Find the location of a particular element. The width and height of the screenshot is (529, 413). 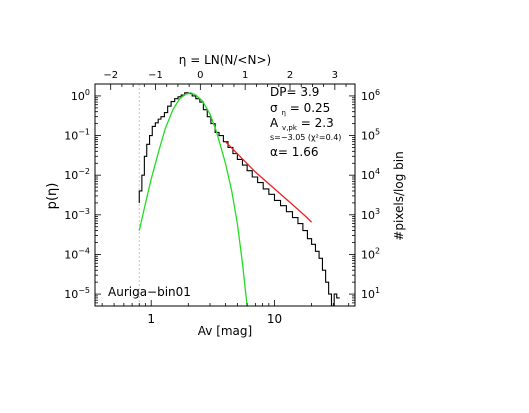

x2-tick-label: 3 is located at coordinates (335, 75).